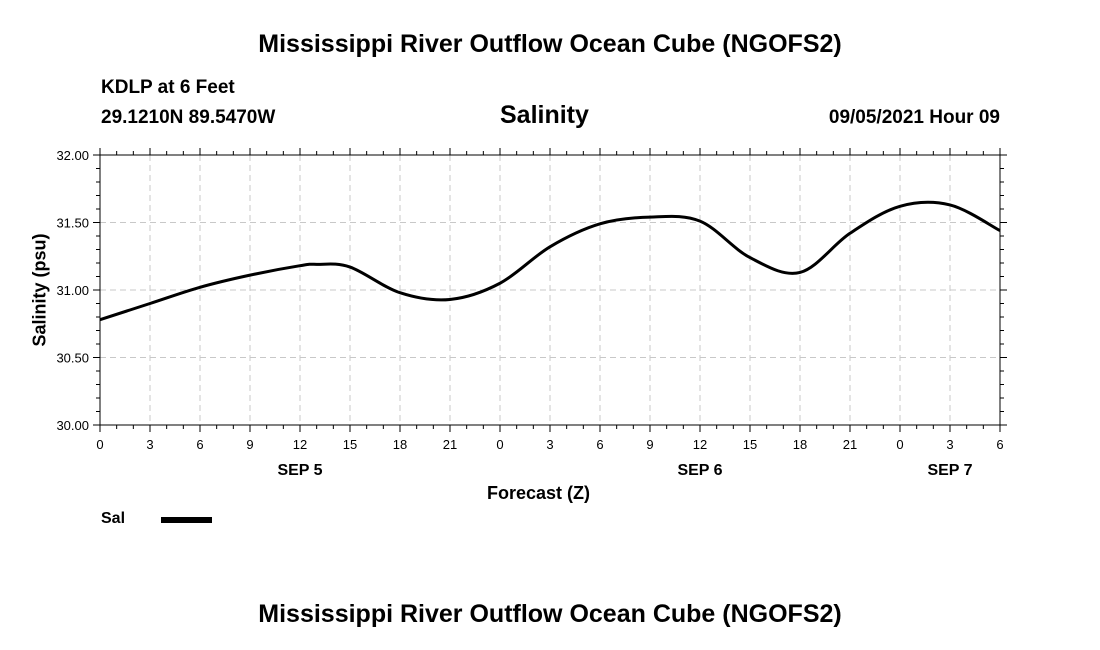 The image size is (1100, 650). What do you see at coordinates (544, 115) in the screenshot?
I see `variable-label: Salinity` at bounding box center [544, 115].